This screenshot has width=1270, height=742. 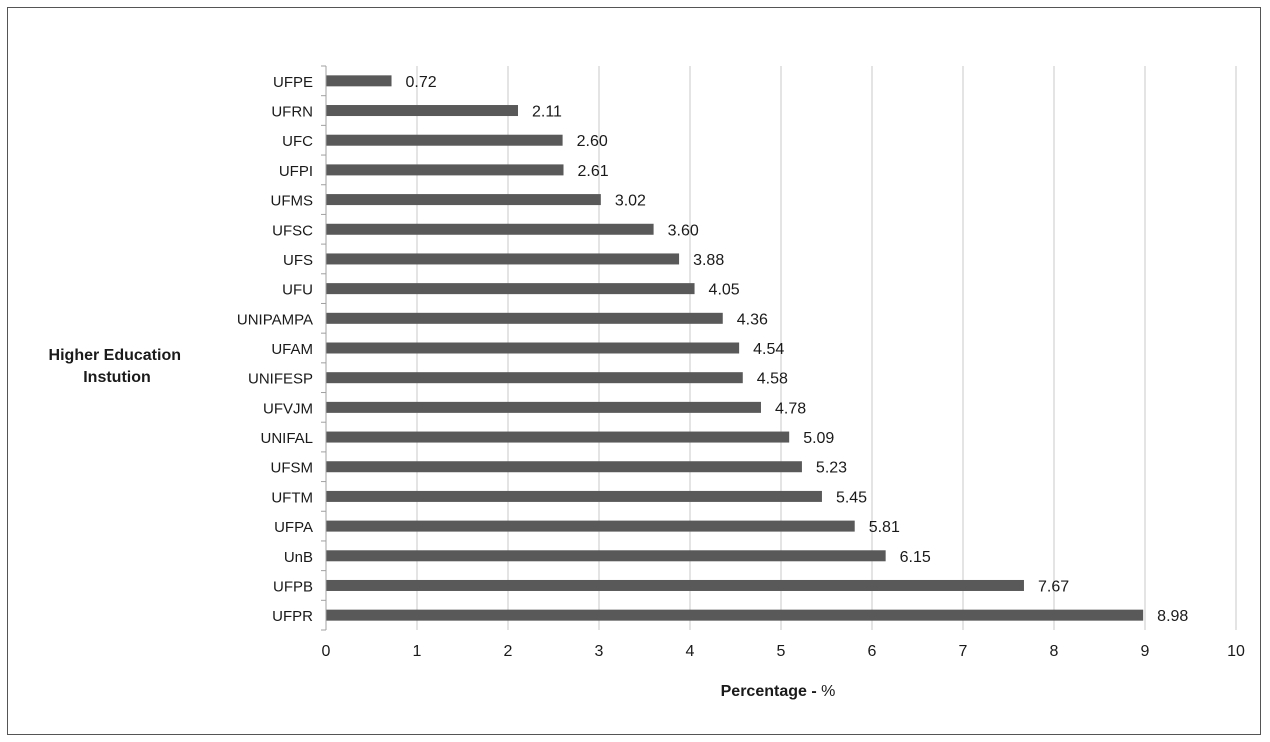 What do you see at coordinates (292, 497) in the screenshot?
I see `category-label: UFTM` at bounding box center [292, 497].